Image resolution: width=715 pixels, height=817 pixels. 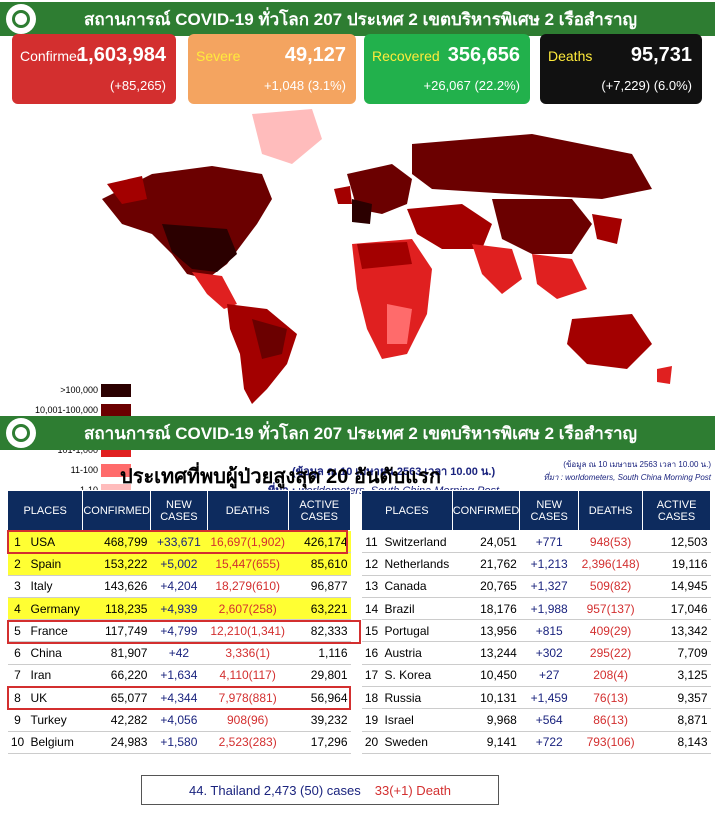 I want to click on row-active: 13,342, so click(x=676, y=631).